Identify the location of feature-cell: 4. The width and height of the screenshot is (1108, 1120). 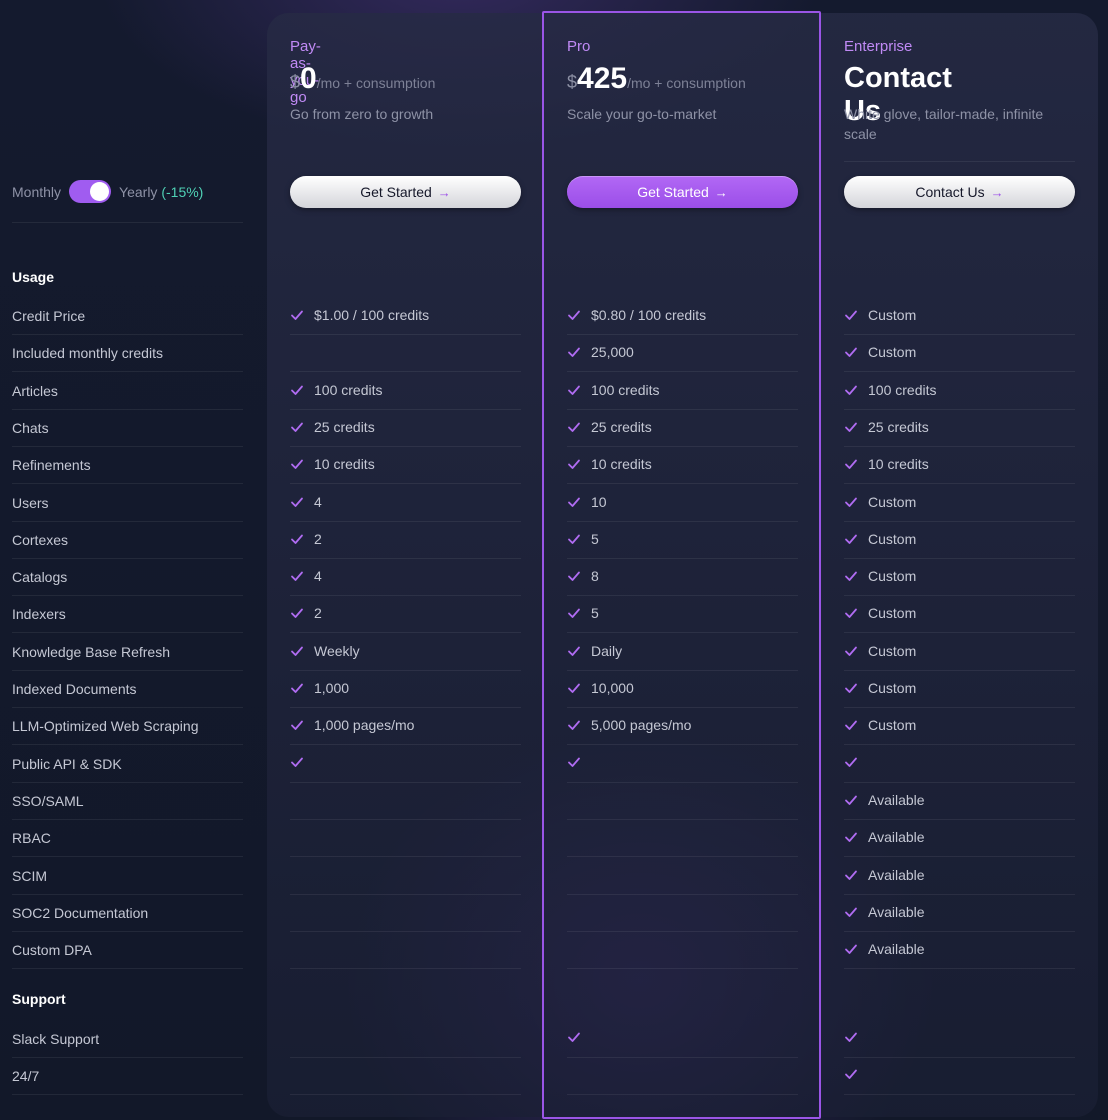
(306, 576).